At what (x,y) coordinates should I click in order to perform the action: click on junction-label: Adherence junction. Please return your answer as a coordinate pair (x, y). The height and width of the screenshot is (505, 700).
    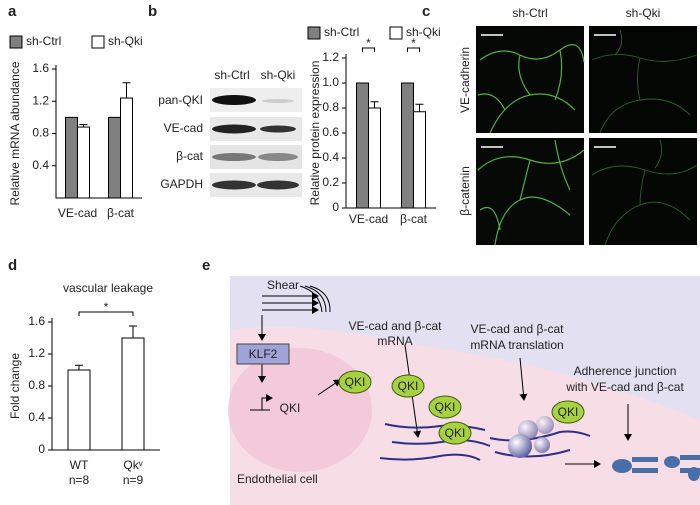
    Looking at the image, I should click on (625, 371).